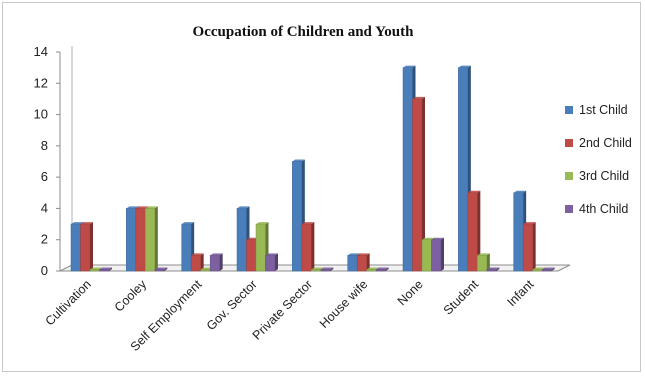 This screenshot has width=645, height=376. I want to click on legend-label: 1st Child, so click(603, 110).